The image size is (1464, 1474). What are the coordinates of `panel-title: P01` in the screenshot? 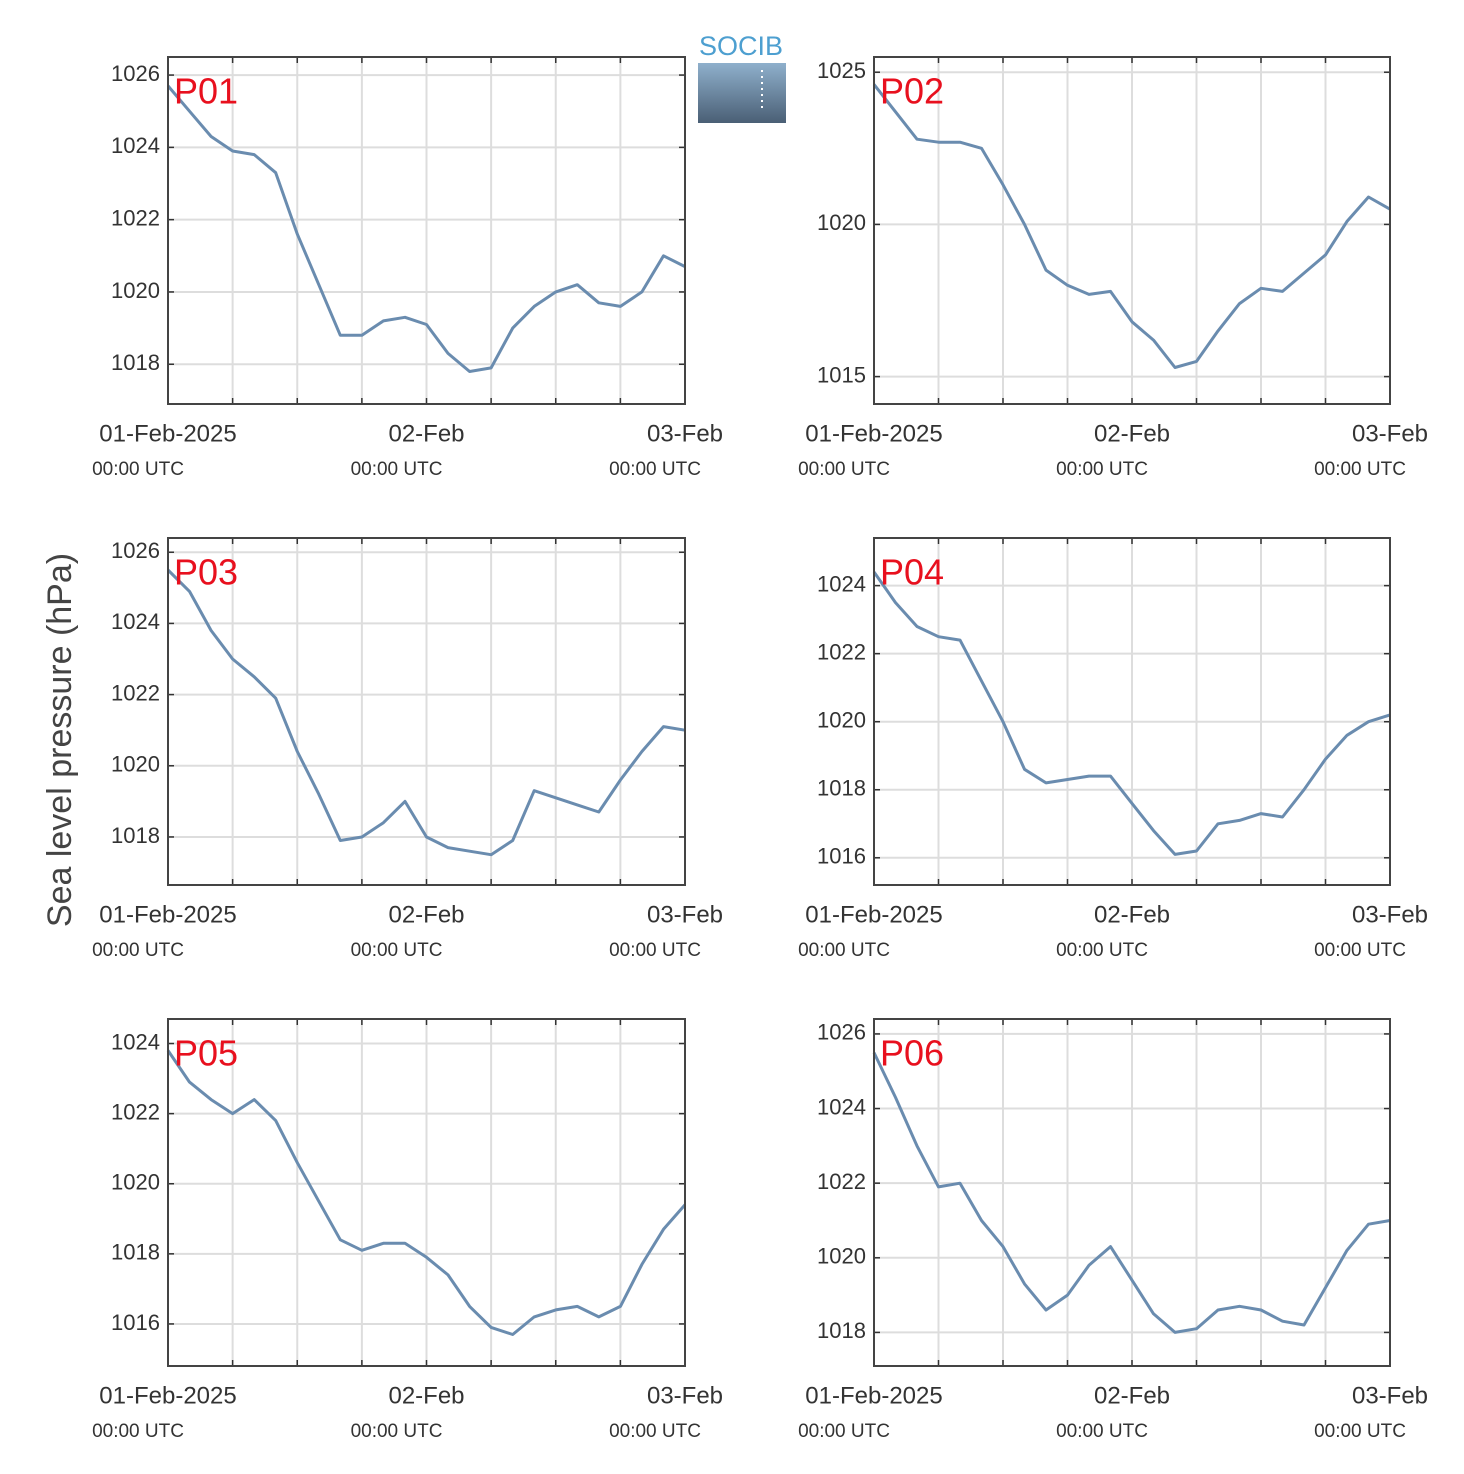 It's located at (206, 91).